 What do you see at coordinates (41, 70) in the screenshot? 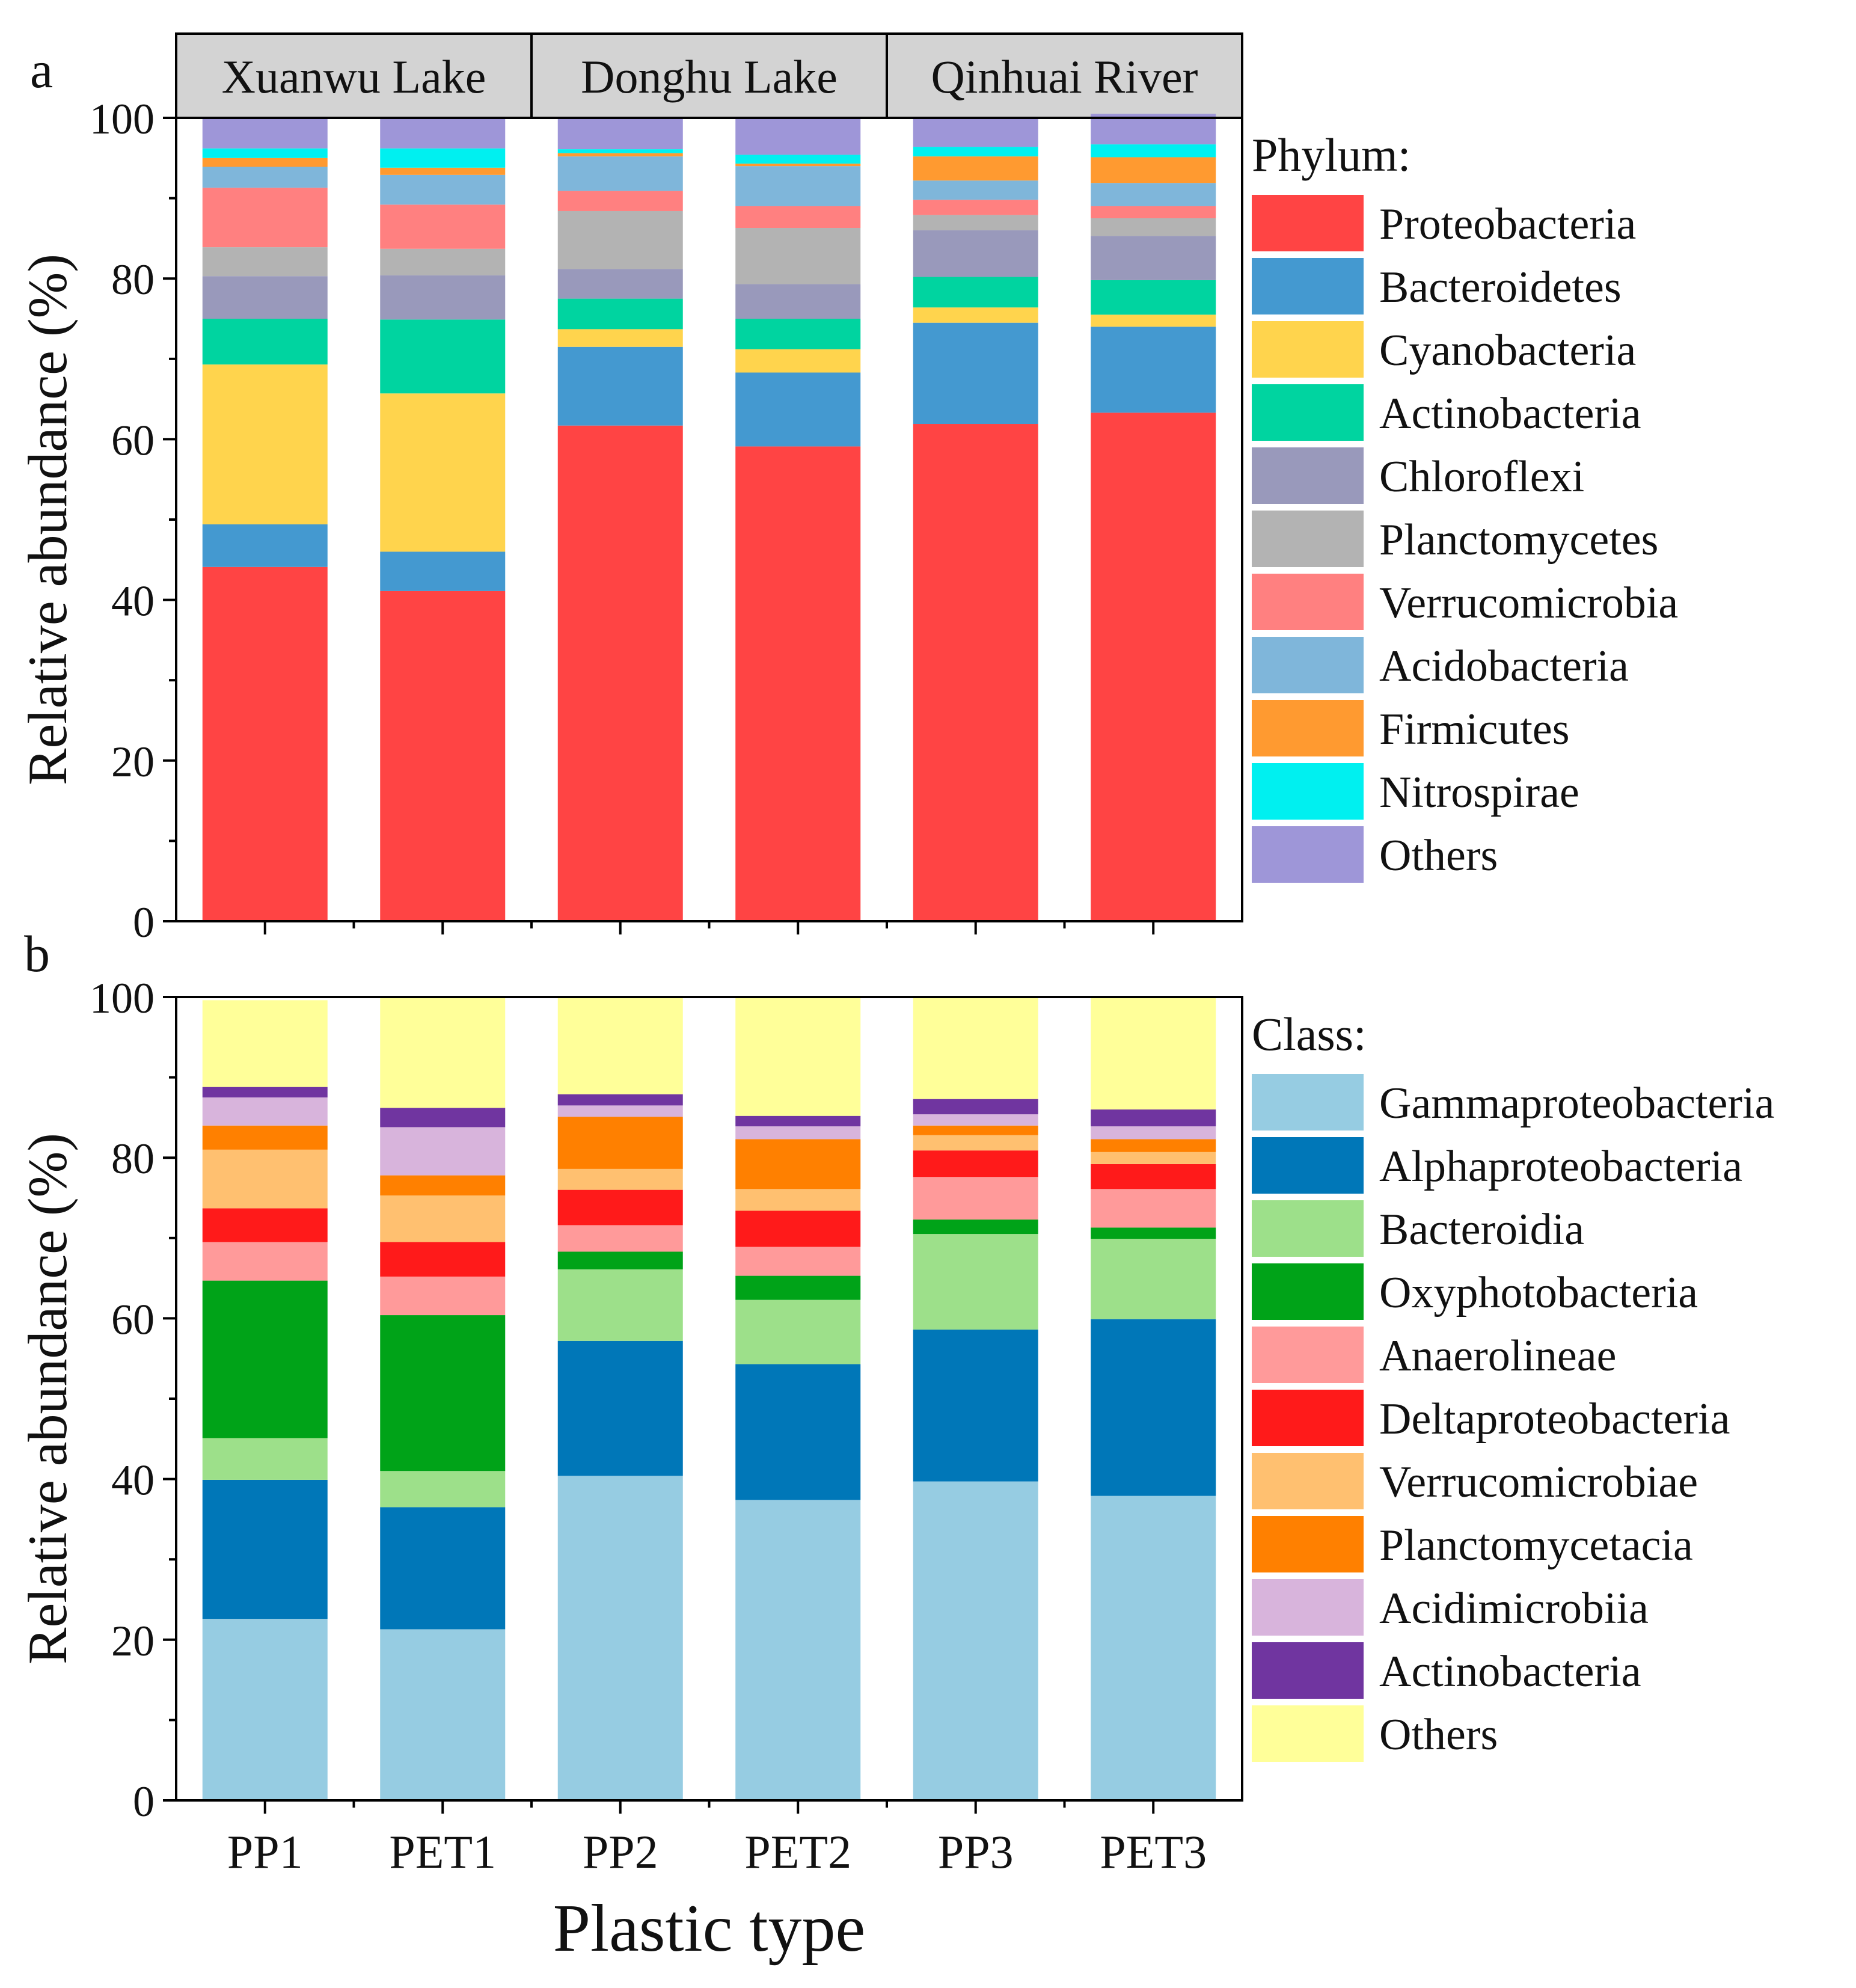
I see `panel-label: a` at bounding box center [41, 70].